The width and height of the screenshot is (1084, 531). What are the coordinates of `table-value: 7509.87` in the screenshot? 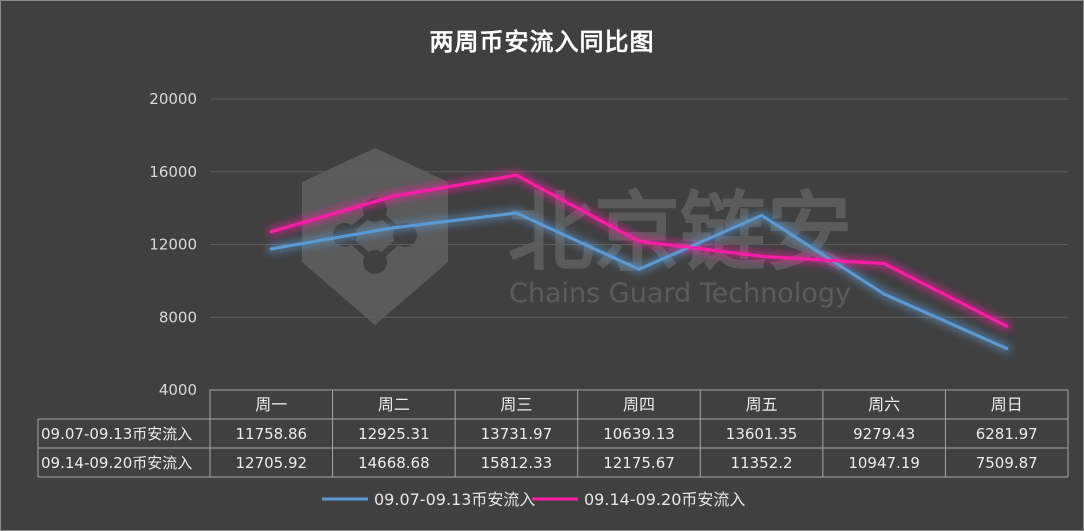 It's located at (1007, 463).